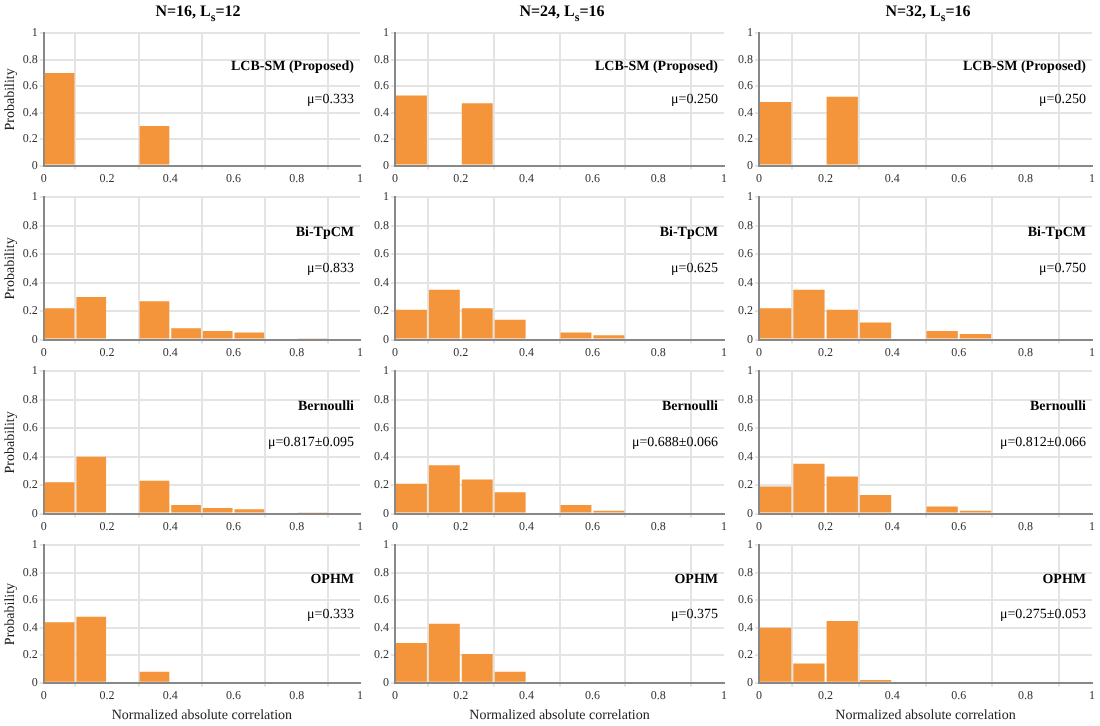  What do you see at coordinates (562, 13) in the screenshot?
I see `chart-title: N=24, L$_{s}$=16` at bounding box center [562, 13].